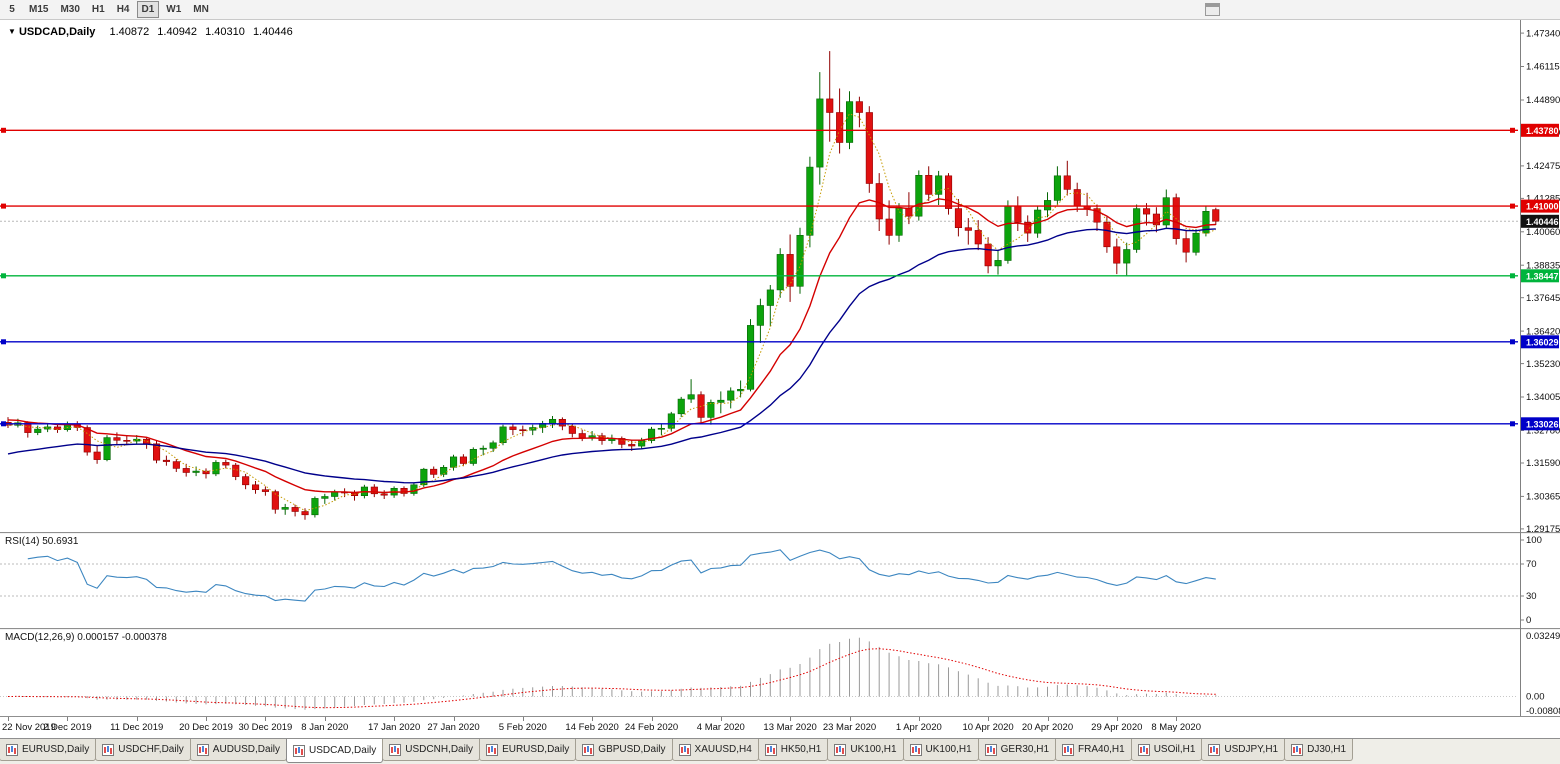 The height and width of the screenshot is (764, 1560). I want to click on chart-tab-USDJPY-H1: USDJPY,H1, so click(1243, 750).